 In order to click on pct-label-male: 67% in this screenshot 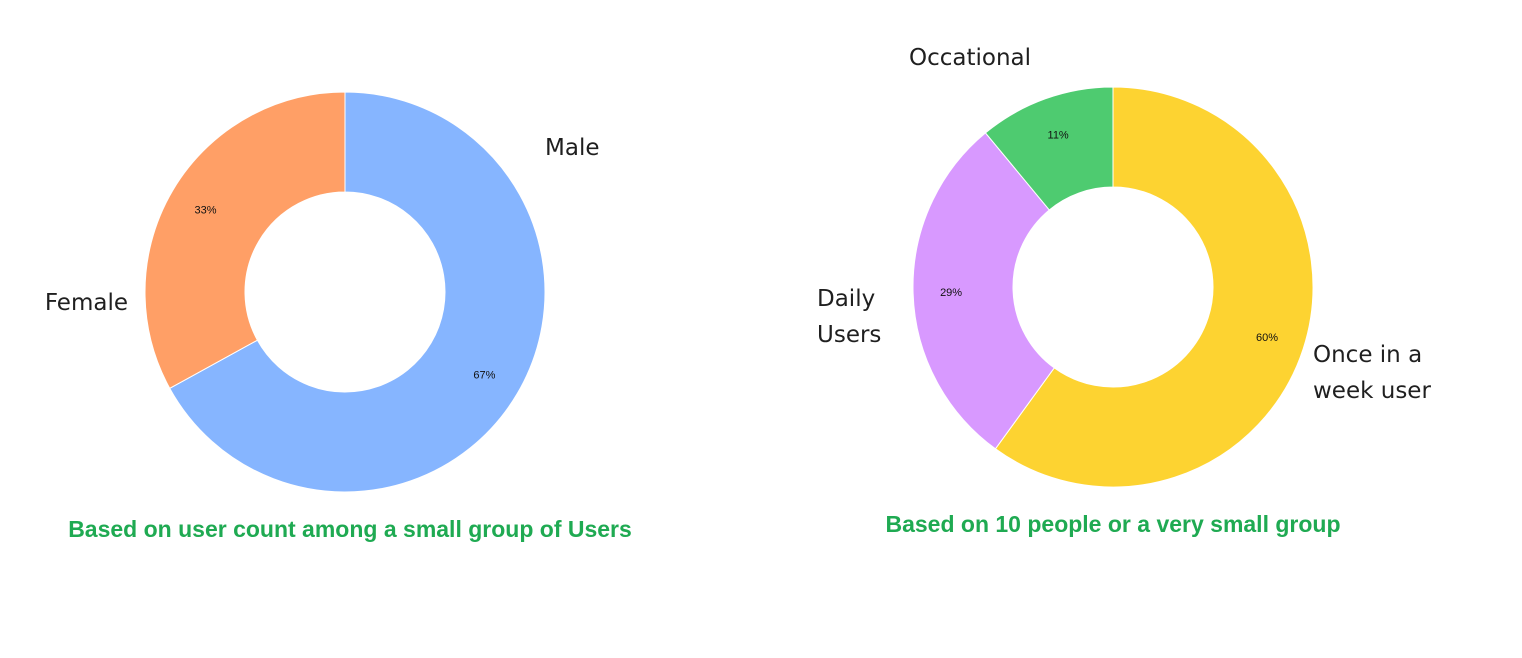, I will do `click(484, 375)`.